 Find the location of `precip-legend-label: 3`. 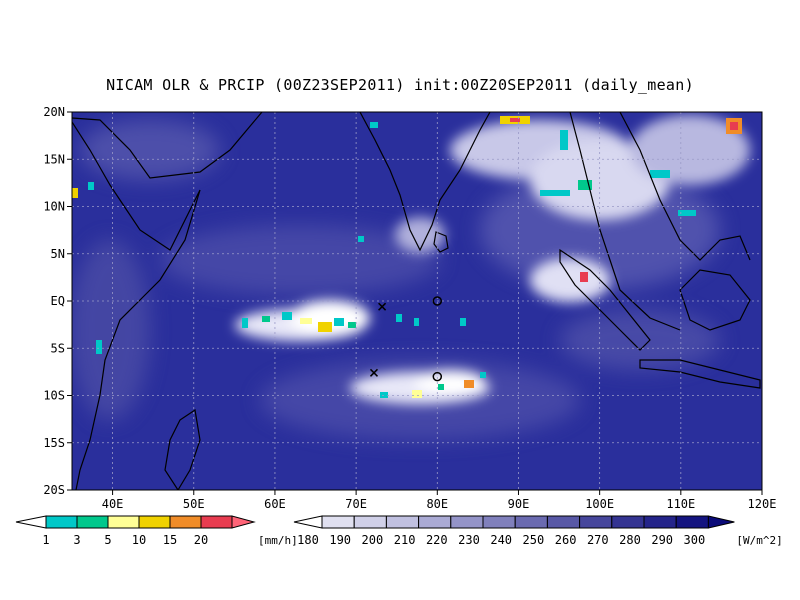

precip-legend-label: 3 is located at coordinates (76, 540).